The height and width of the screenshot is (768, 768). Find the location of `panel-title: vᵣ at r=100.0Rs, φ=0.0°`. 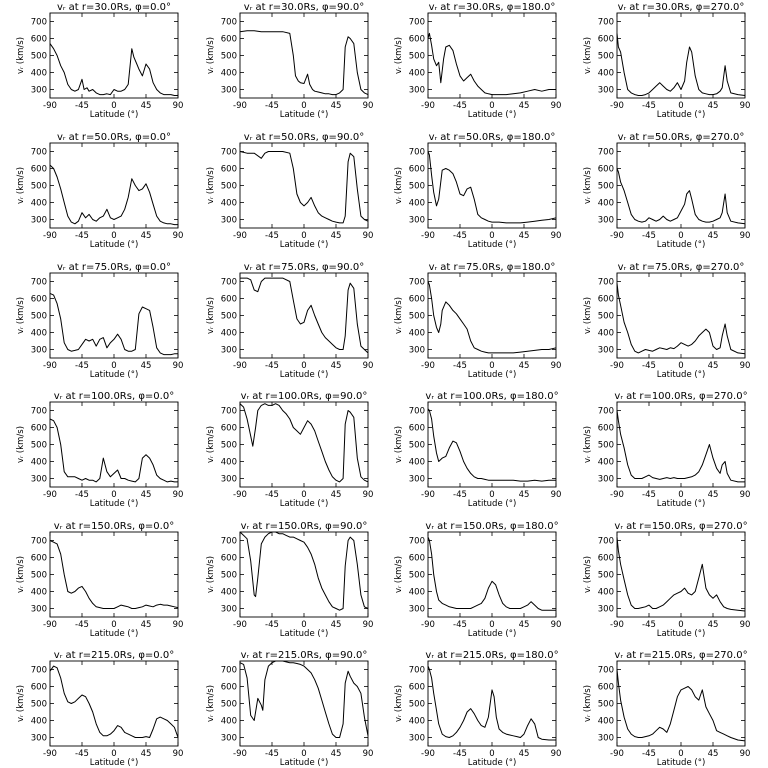

panel-title: vᵣ at r=100.0Rs, φ=0.0° is located at coordinates (114, 396).